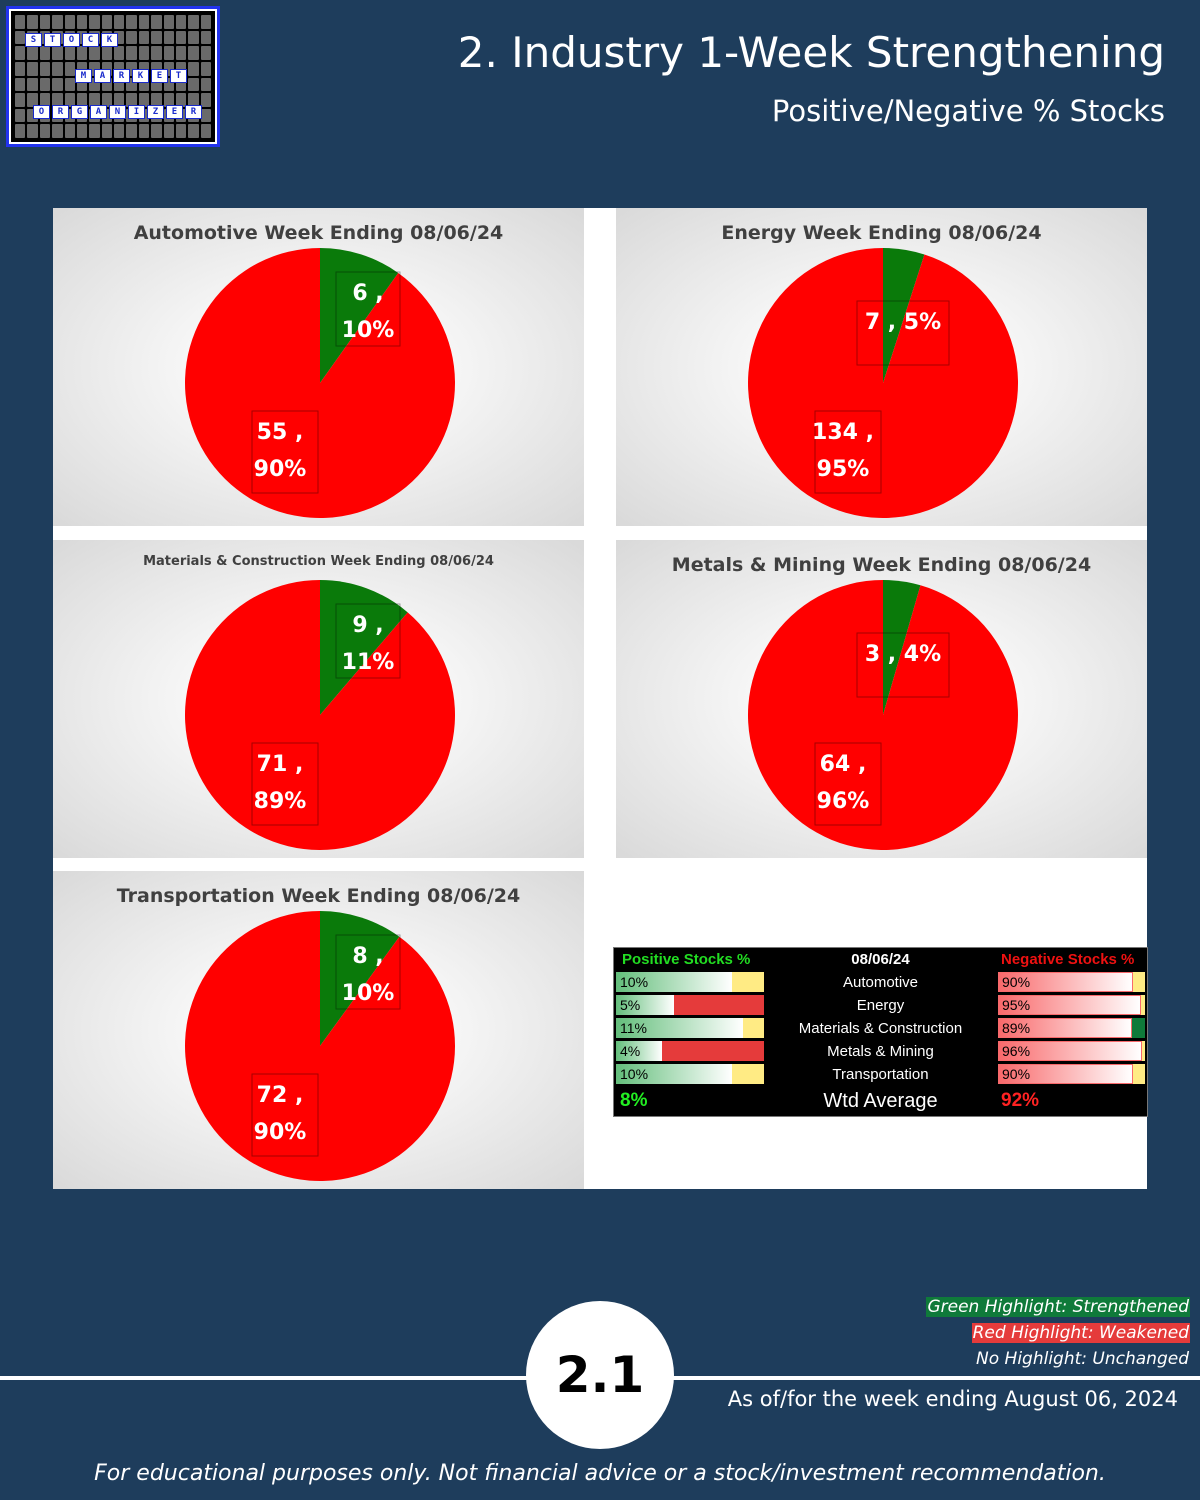 Image resolution: width=1200 pixels, height=1500 pixels. Describe the element at coordinates (368, 662) in the screenshot. I see `pie-data-label: 11%` at that location.